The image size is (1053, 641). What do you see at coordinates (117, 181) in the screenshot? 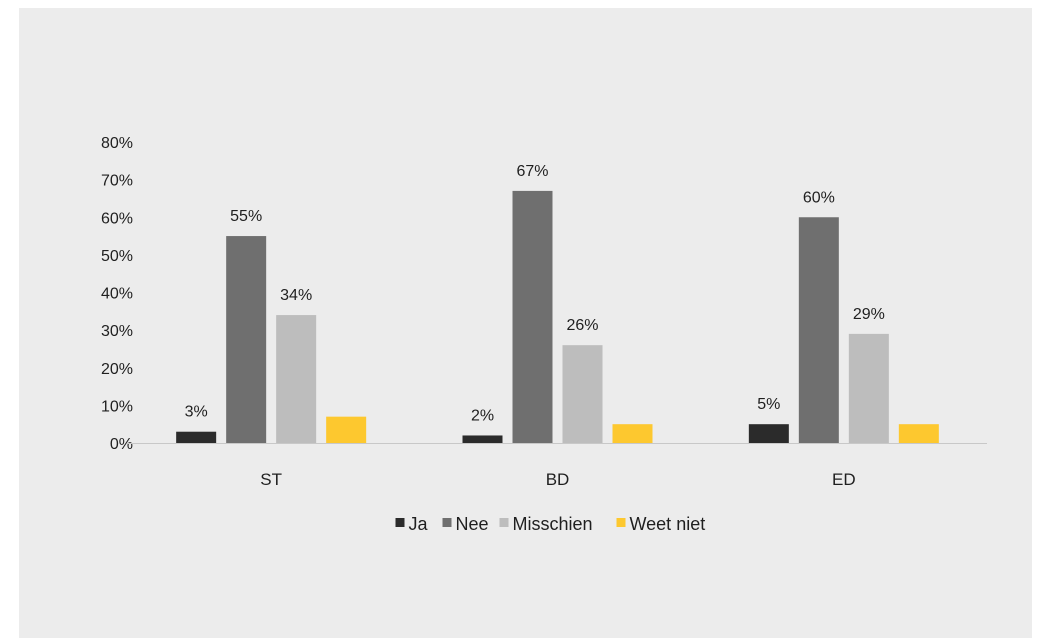
I see `y-tick-label: 70%` at bounding box center [117, 181].